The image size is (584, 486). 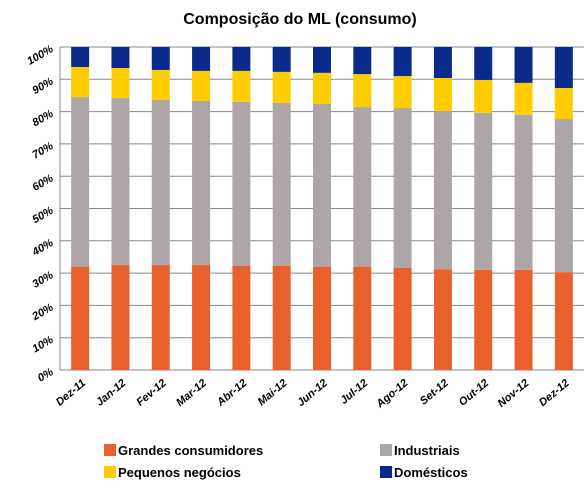 What do you see at coordinates (42, 216) in the screenshot?
I see `y-tick-label: 50%` at bounding box center [42, 216].